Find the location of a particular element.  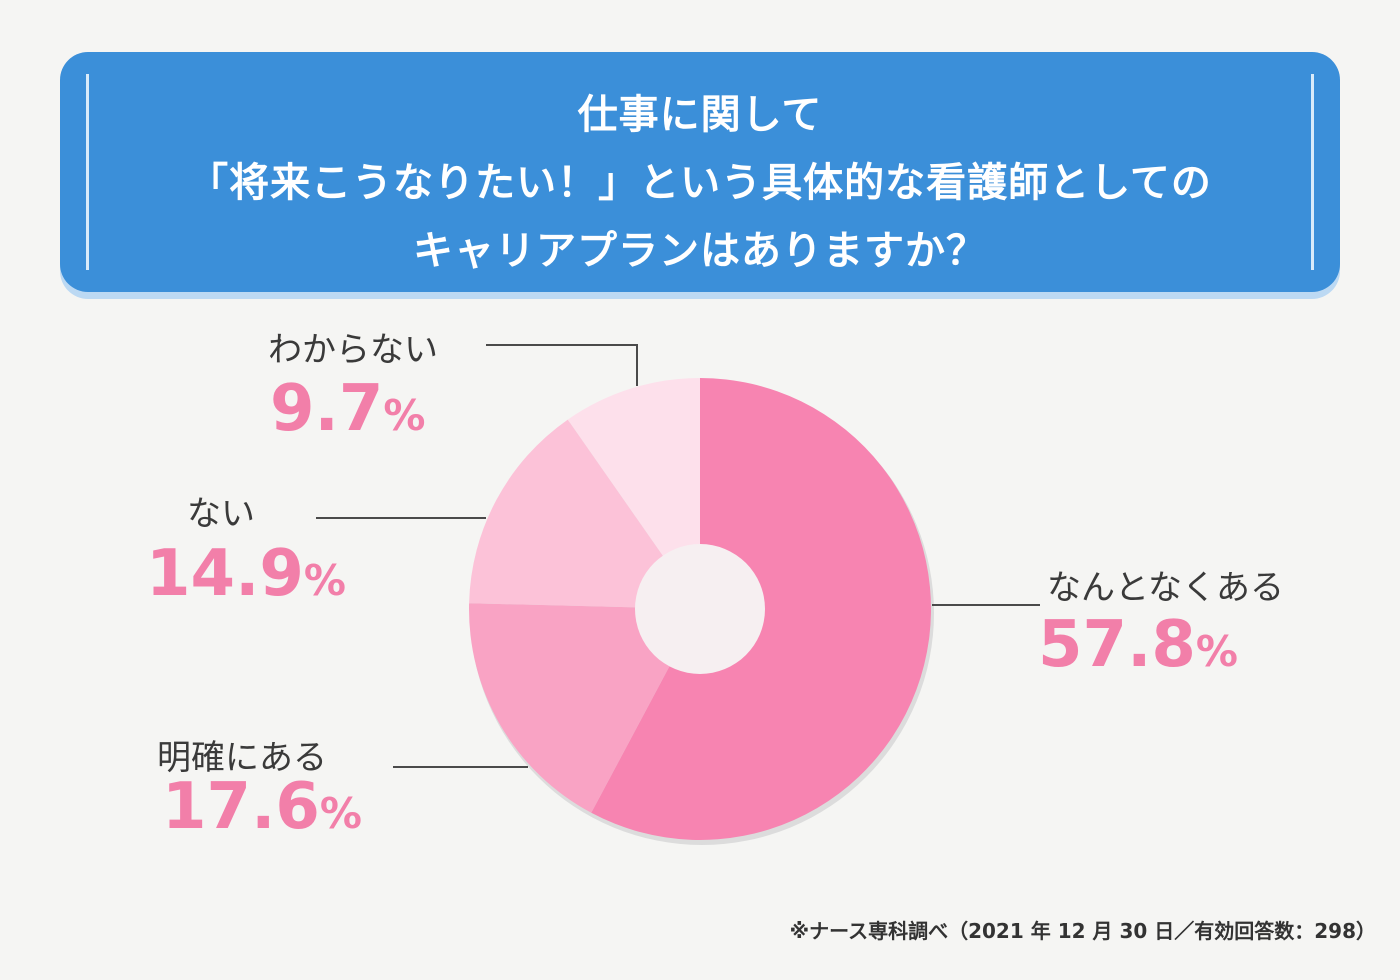

label-meikaku: 明確にある is located at coordinates (242, 758).